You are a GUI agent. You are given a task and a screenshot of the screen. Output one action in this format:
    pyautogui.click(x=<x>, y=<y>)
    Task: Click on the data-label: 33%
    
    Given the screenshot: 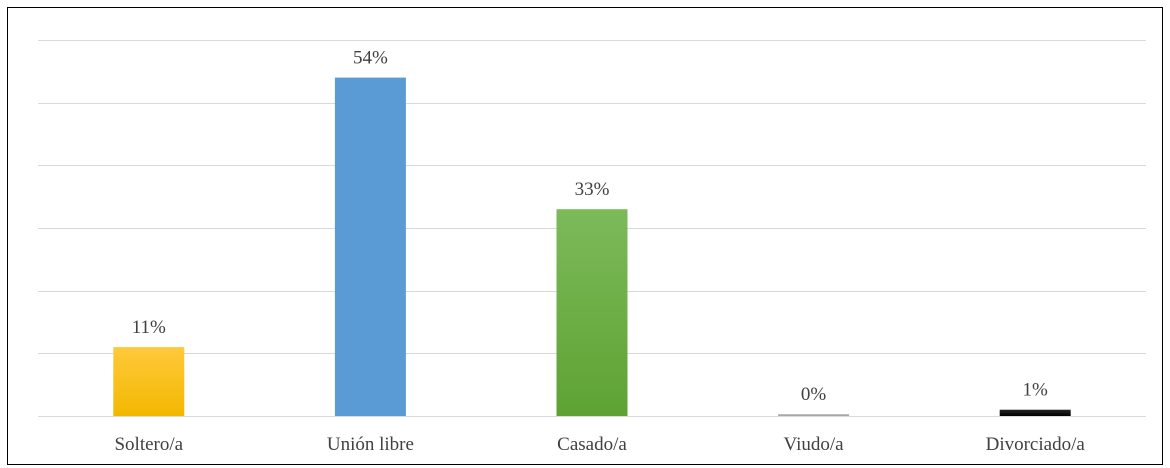 What is the action you would take?
    pyautogui.click(x=592, y=189)
    